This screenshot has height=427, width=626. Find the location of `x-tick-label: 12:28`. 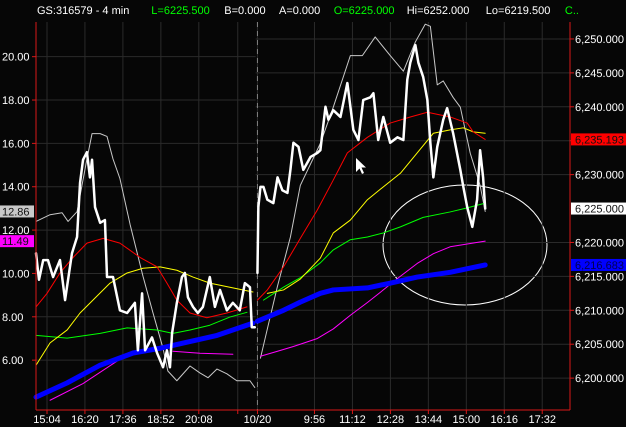

x-tick-label: 12:28 is located at coordinates (390, 420).